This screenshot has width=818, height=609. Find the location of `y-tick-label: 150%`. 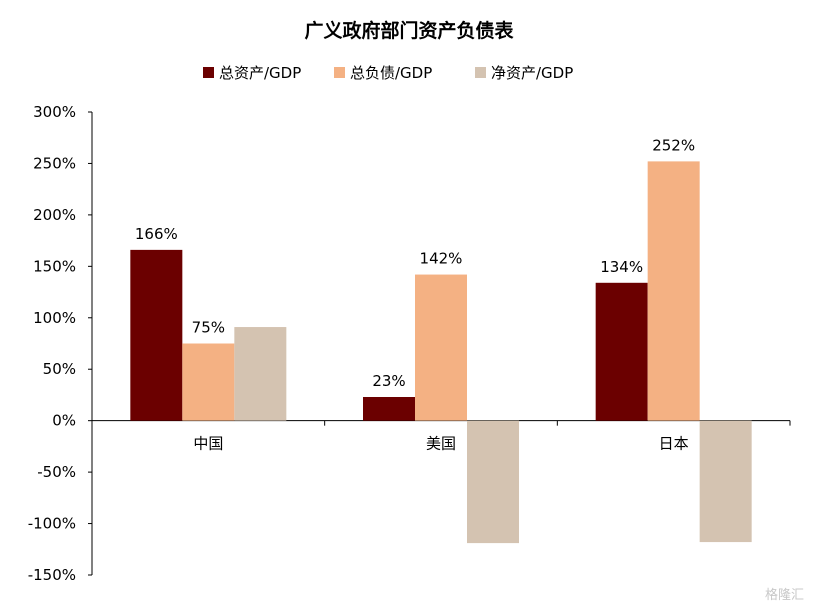

y-tick-label: 150% is located at coordinates (54, 266).